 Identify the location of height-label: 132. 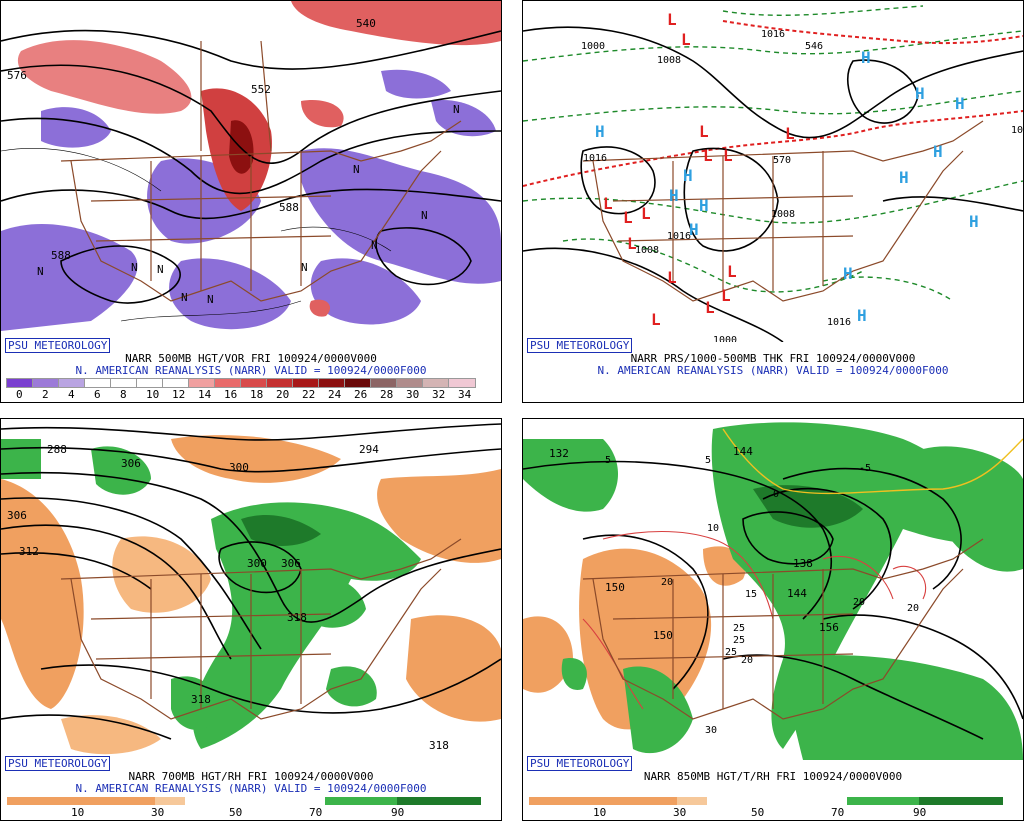
(559, 453).